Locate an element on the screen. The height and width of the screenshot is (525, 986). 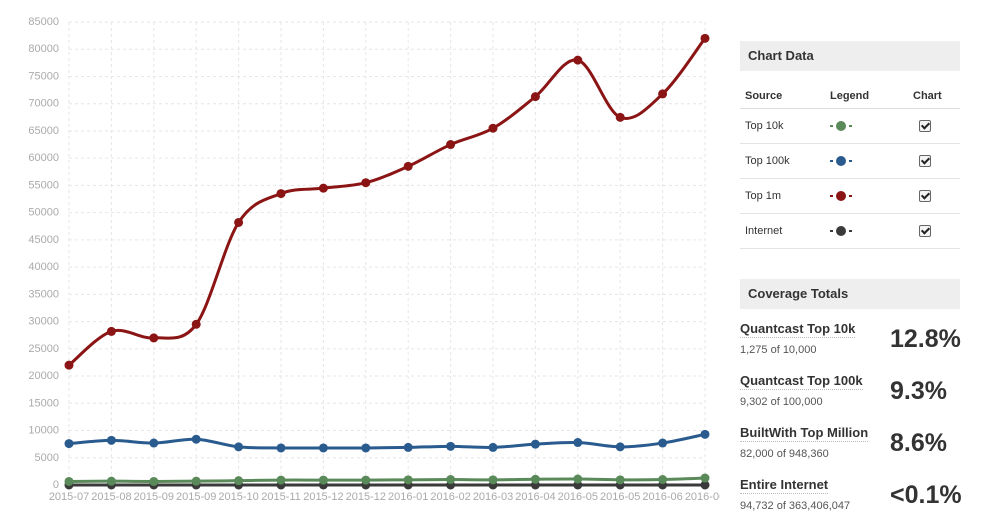
x-tick-label: 2015-07 is located at coordinates (69, 497).